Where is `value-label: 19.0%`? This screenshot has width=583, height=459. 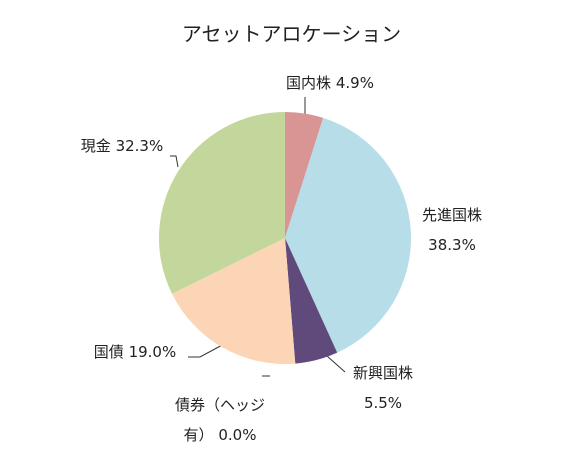 value-label: 19.0% is located at coordinates (152, 352).